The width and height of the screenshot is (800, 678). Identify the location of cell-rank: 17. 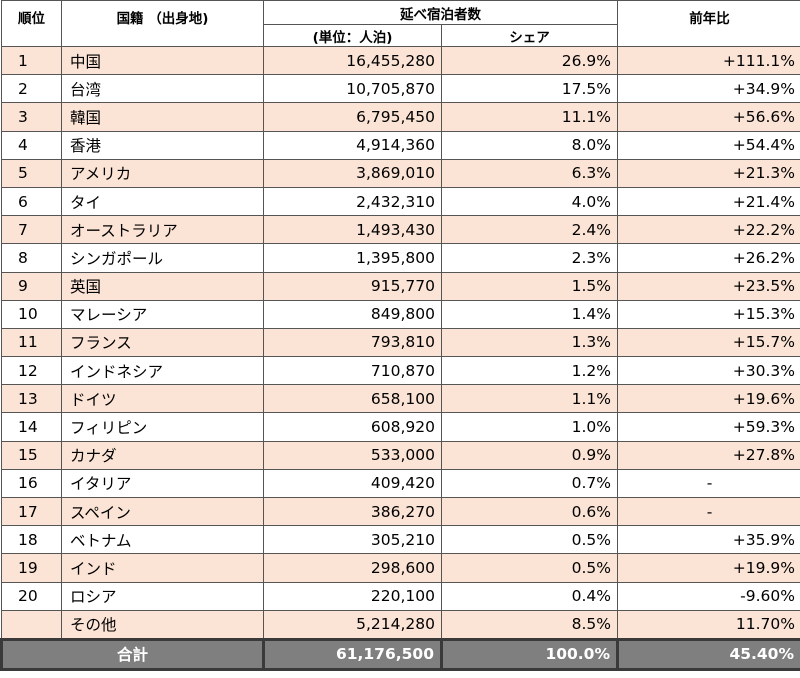
(31, 511).